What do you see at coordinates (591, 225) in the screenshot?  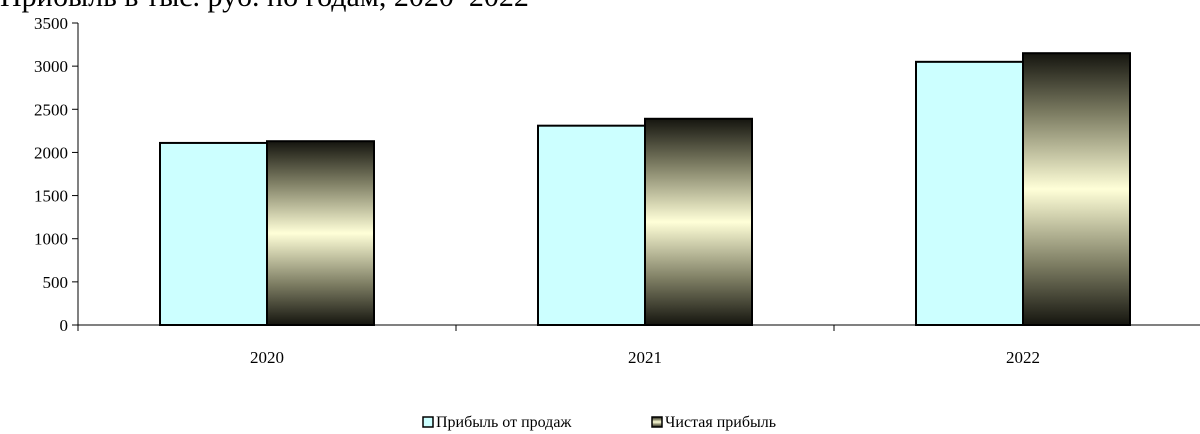 I see `bar-sales-profit: Прибыль от продаж: 2310` at bounding box center [591, 225].